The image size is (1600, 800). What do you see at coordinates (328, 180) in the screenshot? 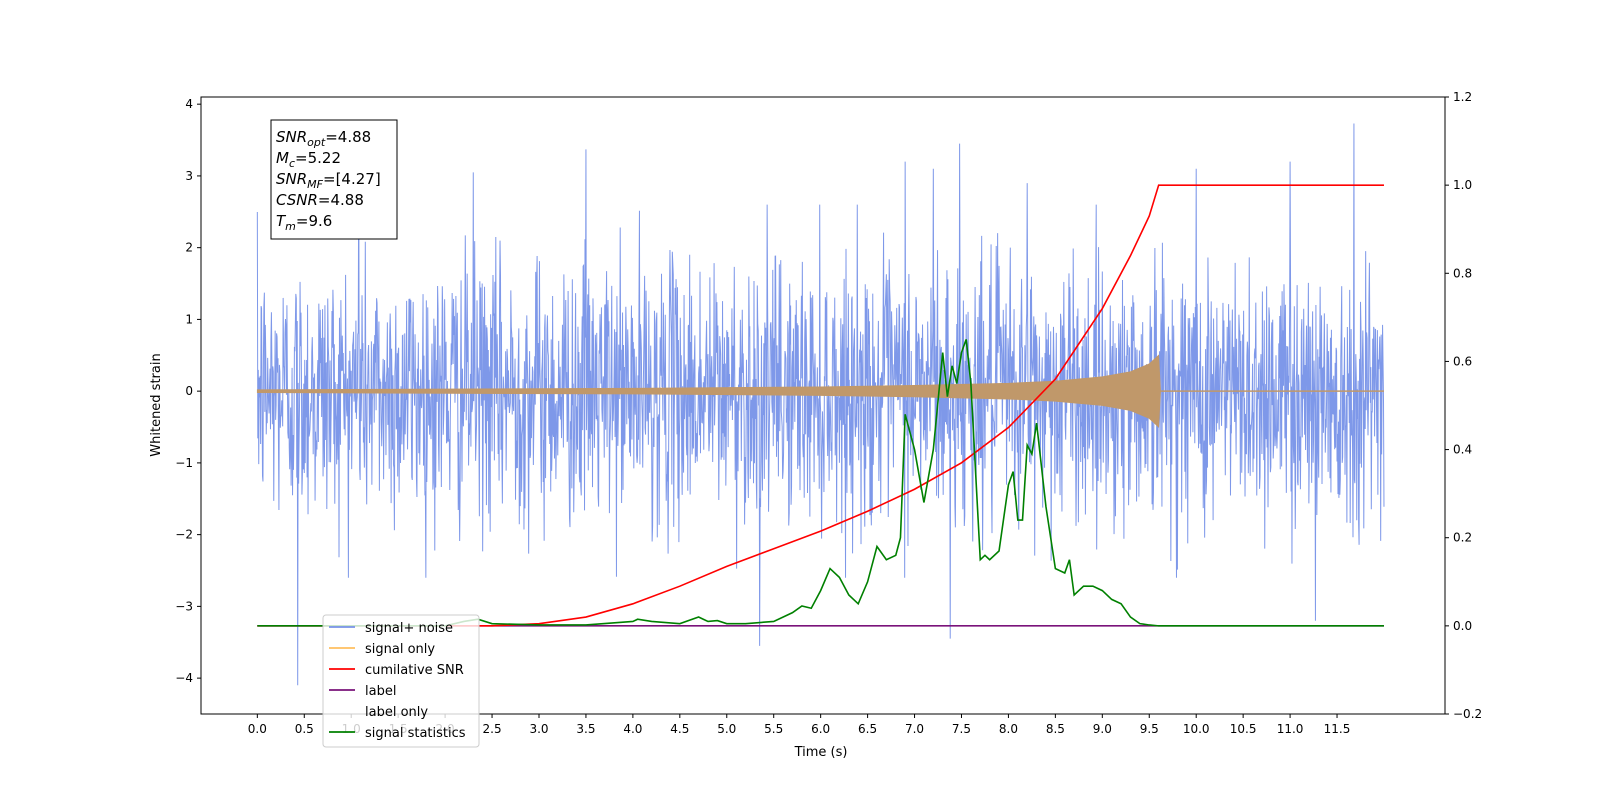
I see `annotation-line: SNRMF=[4.27]` at bounding box center [328, 180].